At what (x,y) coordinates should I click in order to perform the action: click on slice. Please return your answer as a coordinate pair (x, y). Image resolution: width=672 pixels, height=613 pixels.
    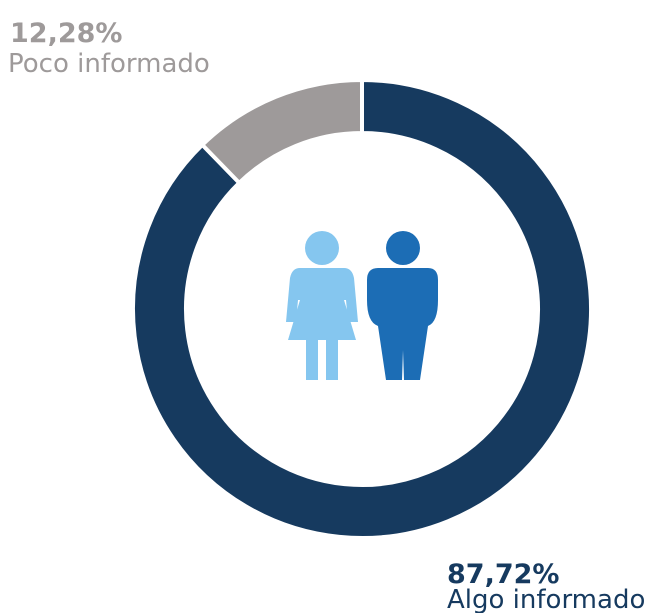
    Looking at the image, I should click on (281, 131).